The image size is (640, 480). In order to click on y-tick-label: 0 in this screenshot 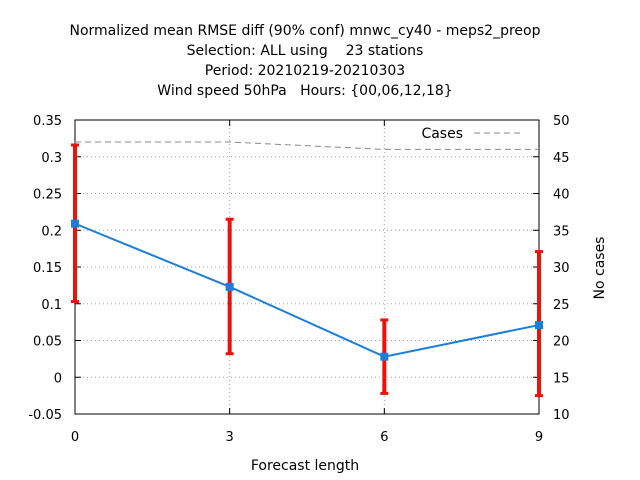, I will do `click(58, 378)`.